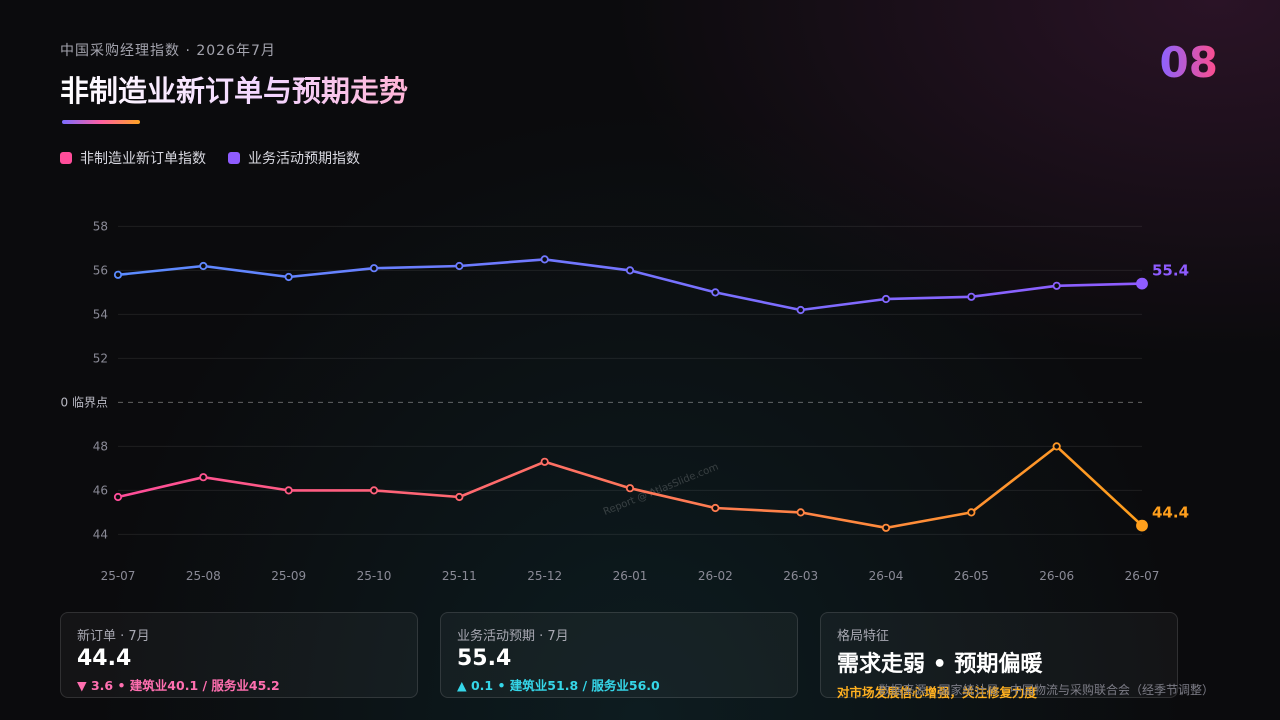  I want to click on card-pattern-value: 需求走弱 • 预期偏暖, so click(940, 664).